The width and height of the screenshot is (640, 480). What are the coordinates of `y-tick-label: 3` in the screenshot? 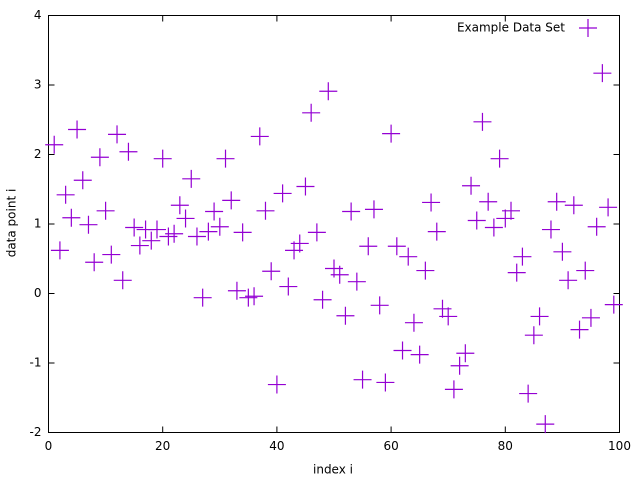 It's located at (38, 85).